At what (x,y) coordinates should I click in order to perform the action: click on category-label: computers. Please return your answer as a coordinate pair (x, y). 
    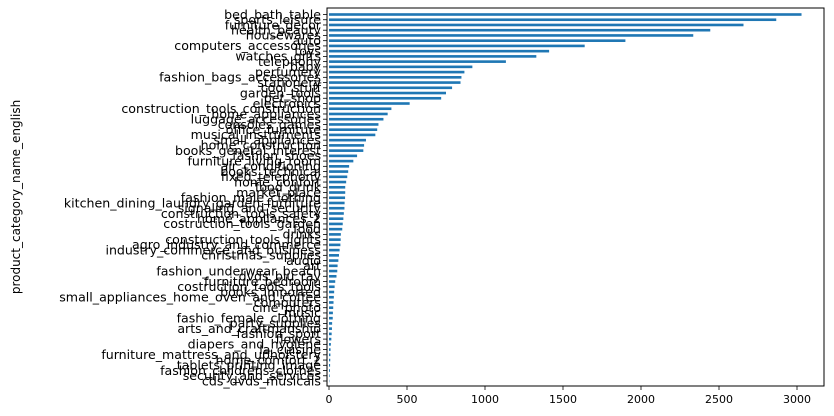
    Looking at the image, I should click on (287, 302).